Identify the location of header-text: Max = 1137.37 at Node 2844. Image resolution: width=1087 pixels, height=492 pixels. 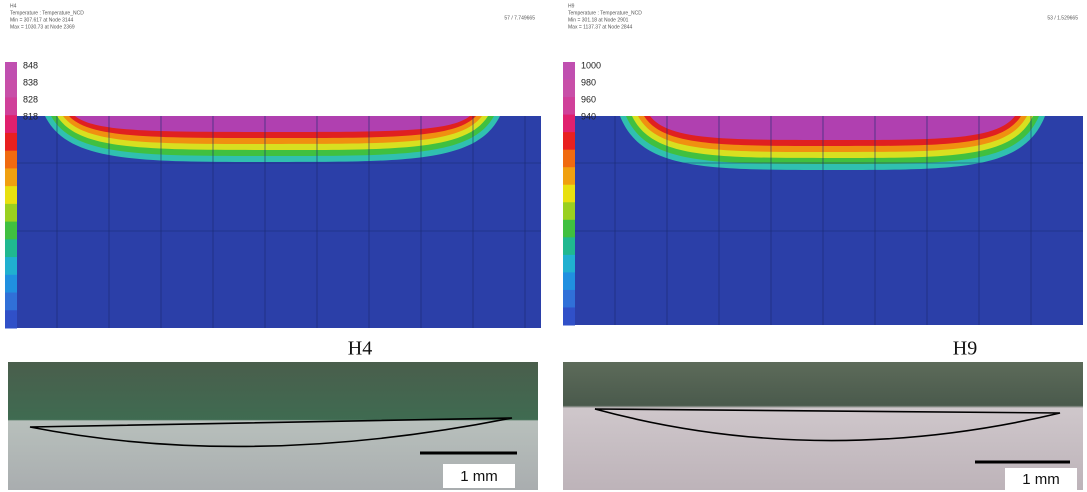
(600, 27).